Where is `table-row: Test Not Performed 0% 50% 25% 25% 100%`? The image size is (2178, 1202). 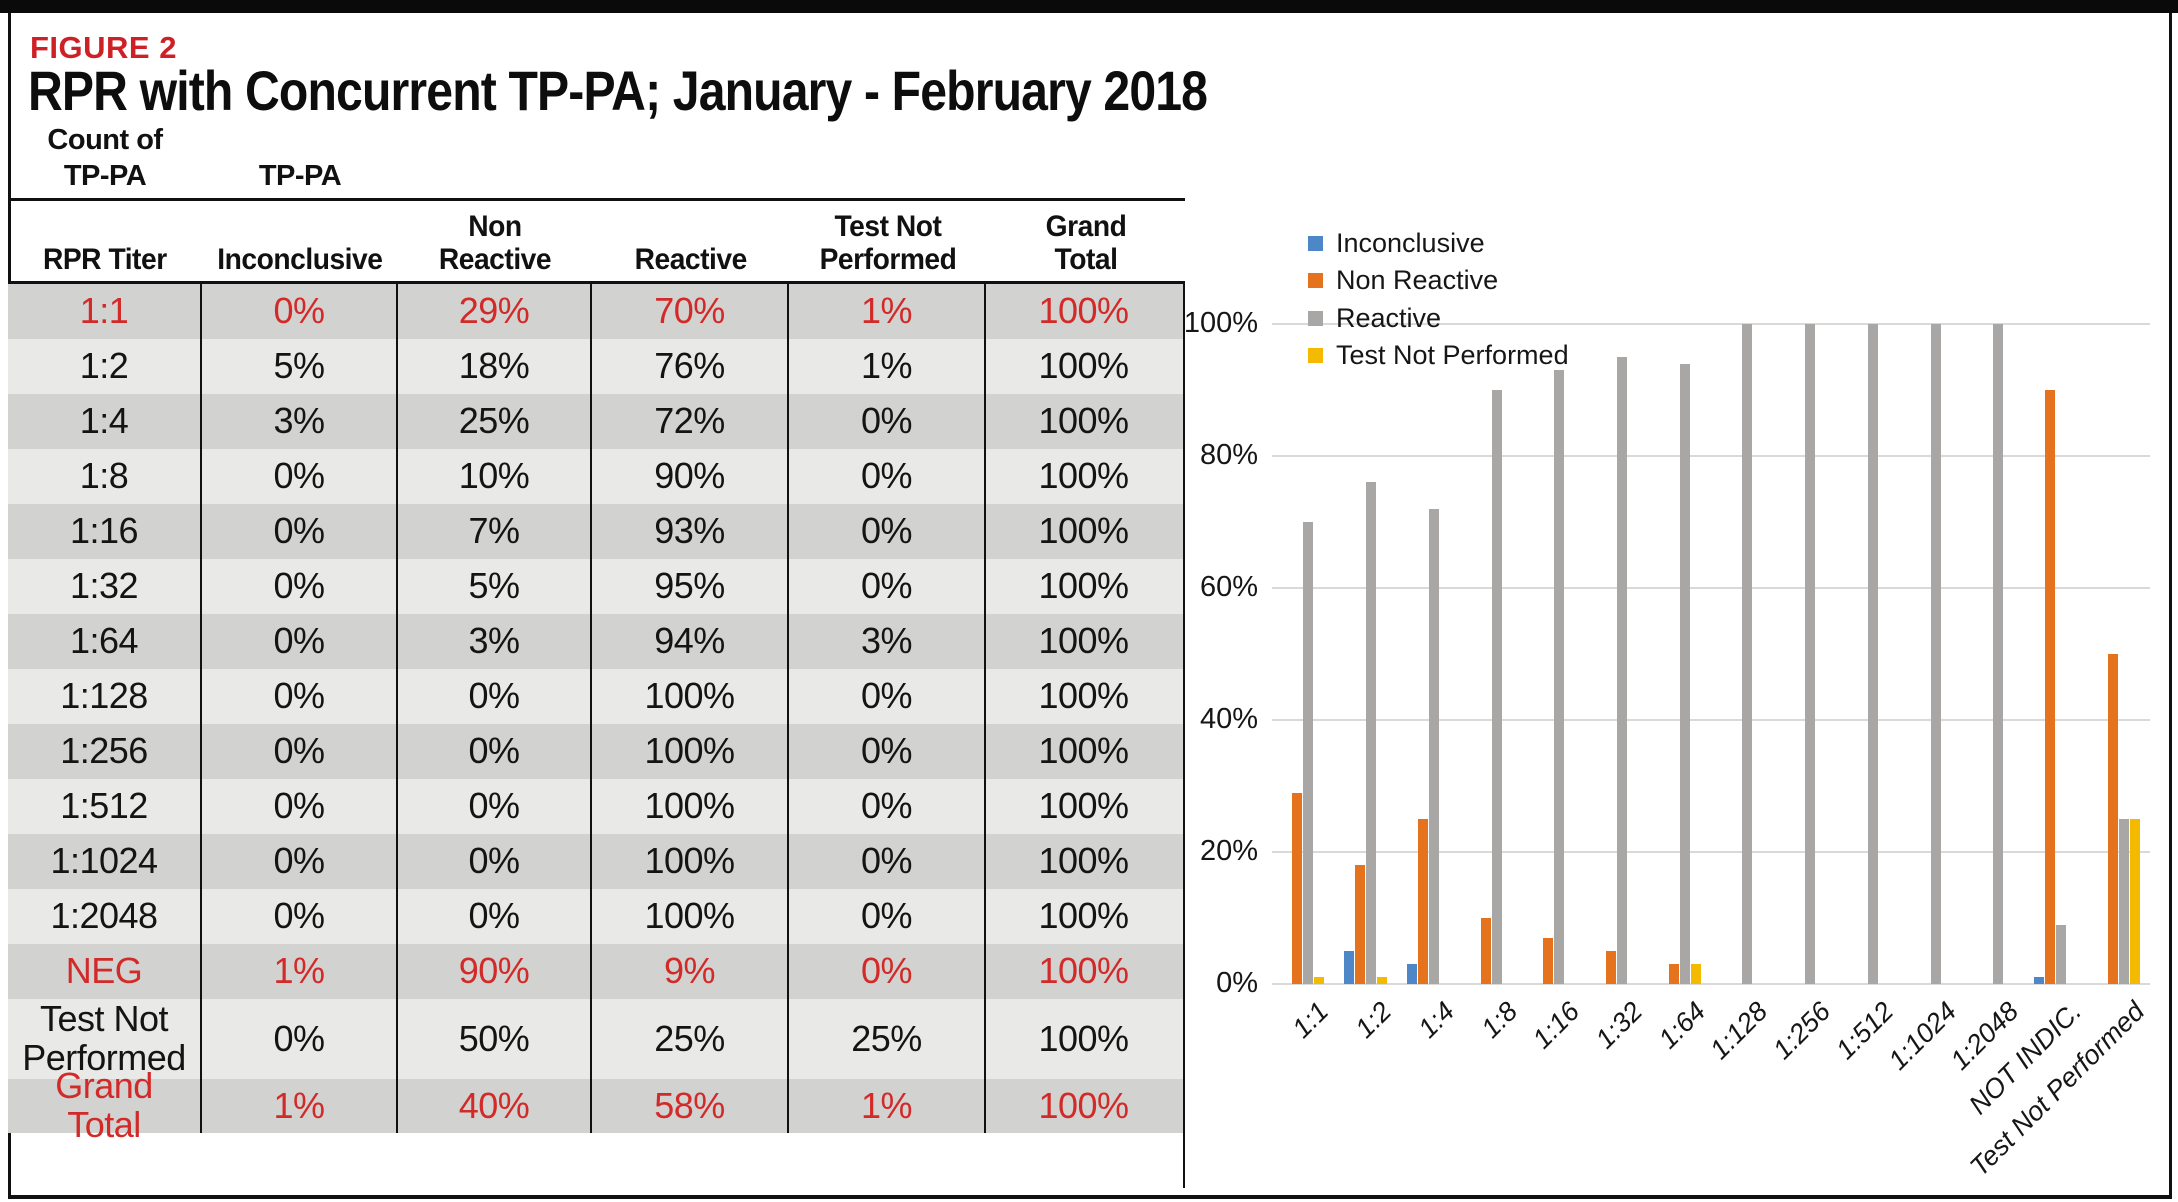
table-row: Test Not Performed 0% 50% 25% 25% 100% is located at coordinates (595, 1039).